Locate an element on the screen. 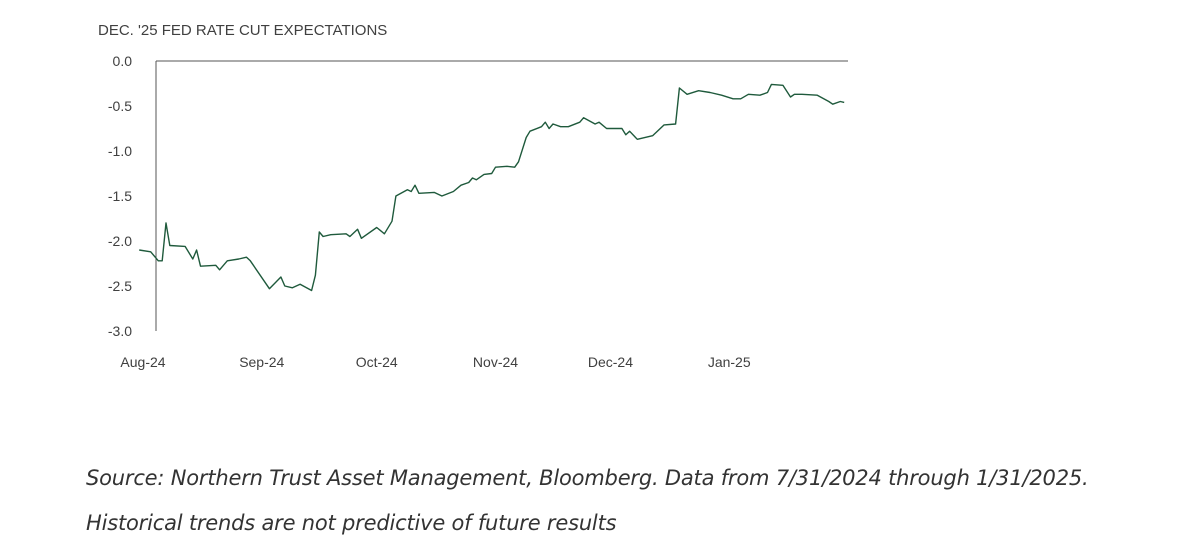 The image size is (1196, 558). y-tick-label: -0.5 is located at coordinates (120, 106).